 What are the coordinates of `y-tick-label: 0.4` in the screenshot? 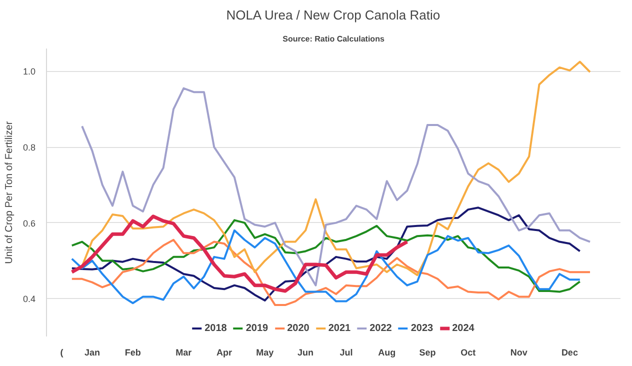 It's located at (29, 299).